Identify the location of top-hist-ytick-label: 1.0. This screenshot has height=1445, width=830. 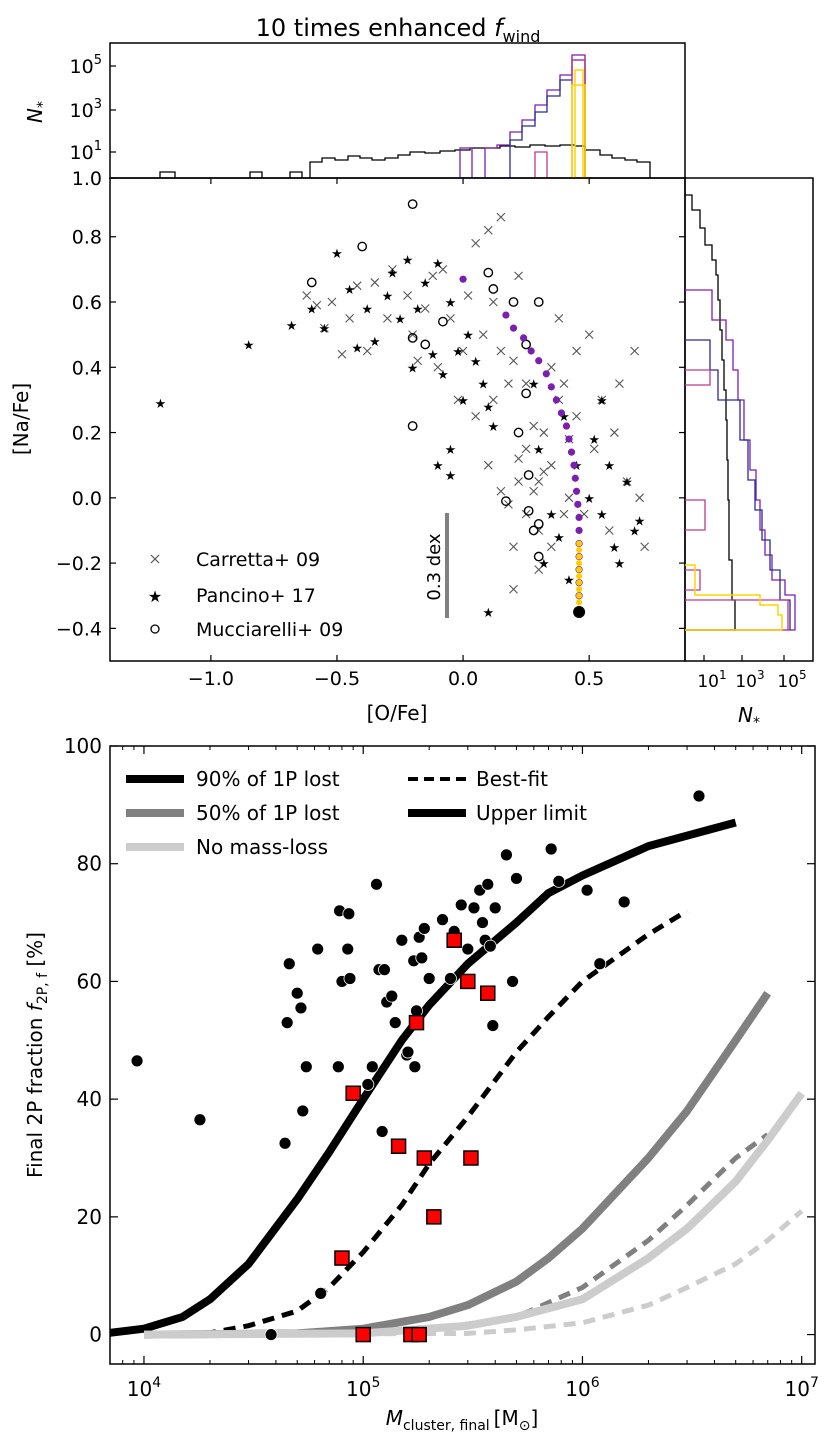
(87, 179).